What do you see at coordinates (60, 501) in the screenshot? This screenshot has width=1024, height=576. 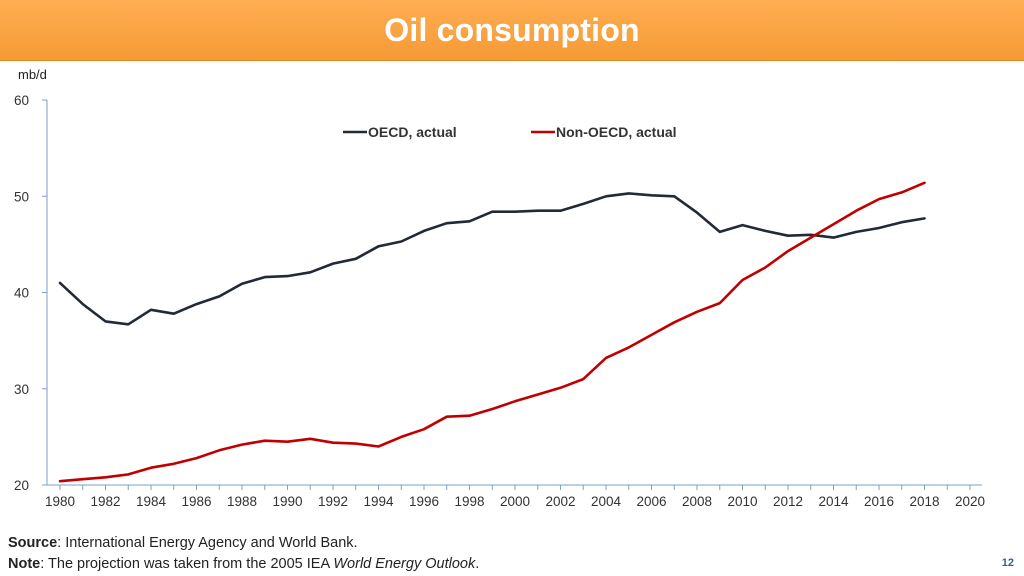 I see `x-tick-label: 1980` at bounding box center [60, 501].